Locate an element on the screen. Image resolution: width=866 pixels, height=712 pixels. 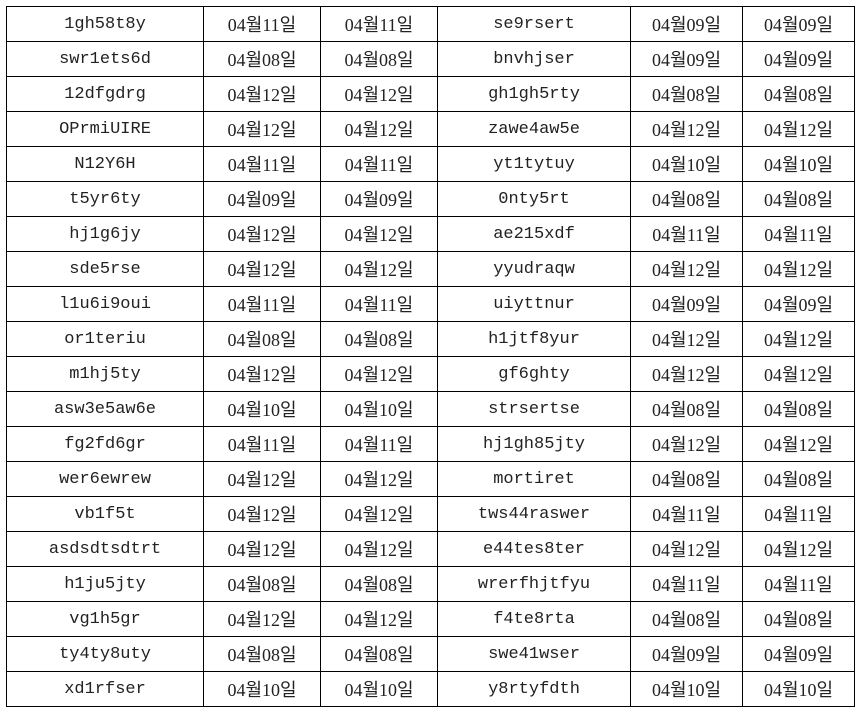
code-cell: h1jtf8yur is located at coordinates (534, 339).